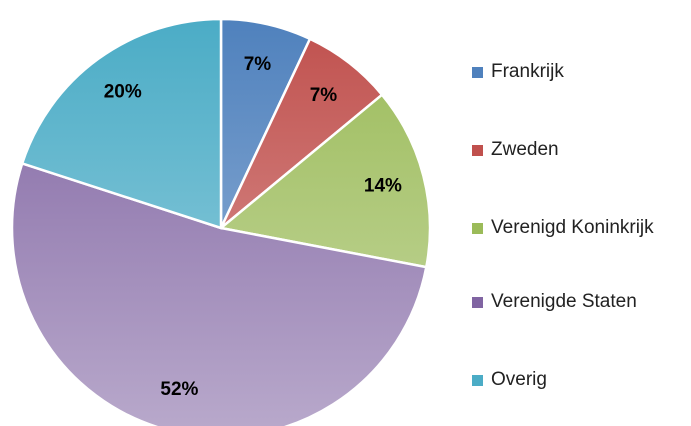 The image size is (691, 426). What do you see at coordinates (581, 380) in the screenshot?
I see `legend-item: Overig` at bounding box center [581, 380].